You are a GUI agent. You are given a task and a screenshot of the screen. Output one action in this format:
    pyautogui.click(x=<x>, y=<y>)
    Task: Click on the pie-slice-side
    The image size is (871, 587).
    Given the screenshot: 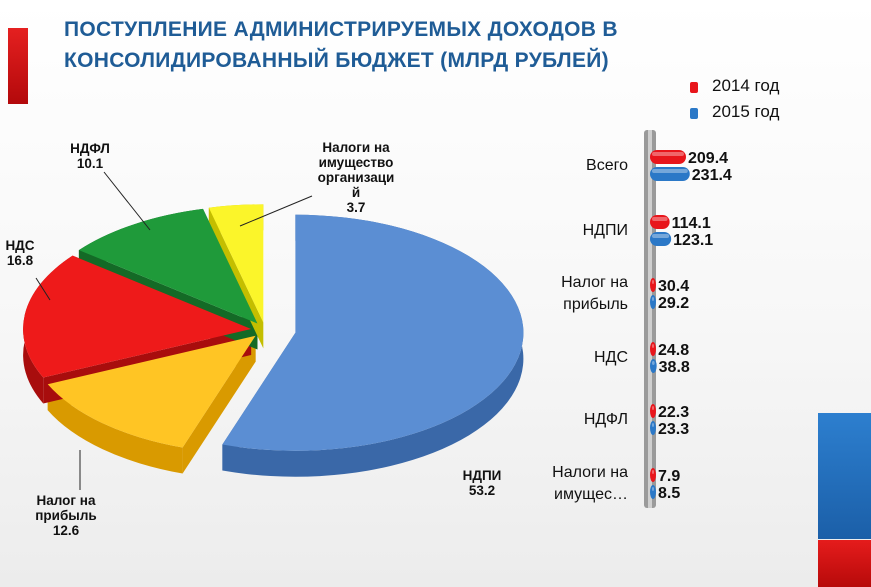 What is the action you would take?
    pyautogui.click(x=115, y=429)
    